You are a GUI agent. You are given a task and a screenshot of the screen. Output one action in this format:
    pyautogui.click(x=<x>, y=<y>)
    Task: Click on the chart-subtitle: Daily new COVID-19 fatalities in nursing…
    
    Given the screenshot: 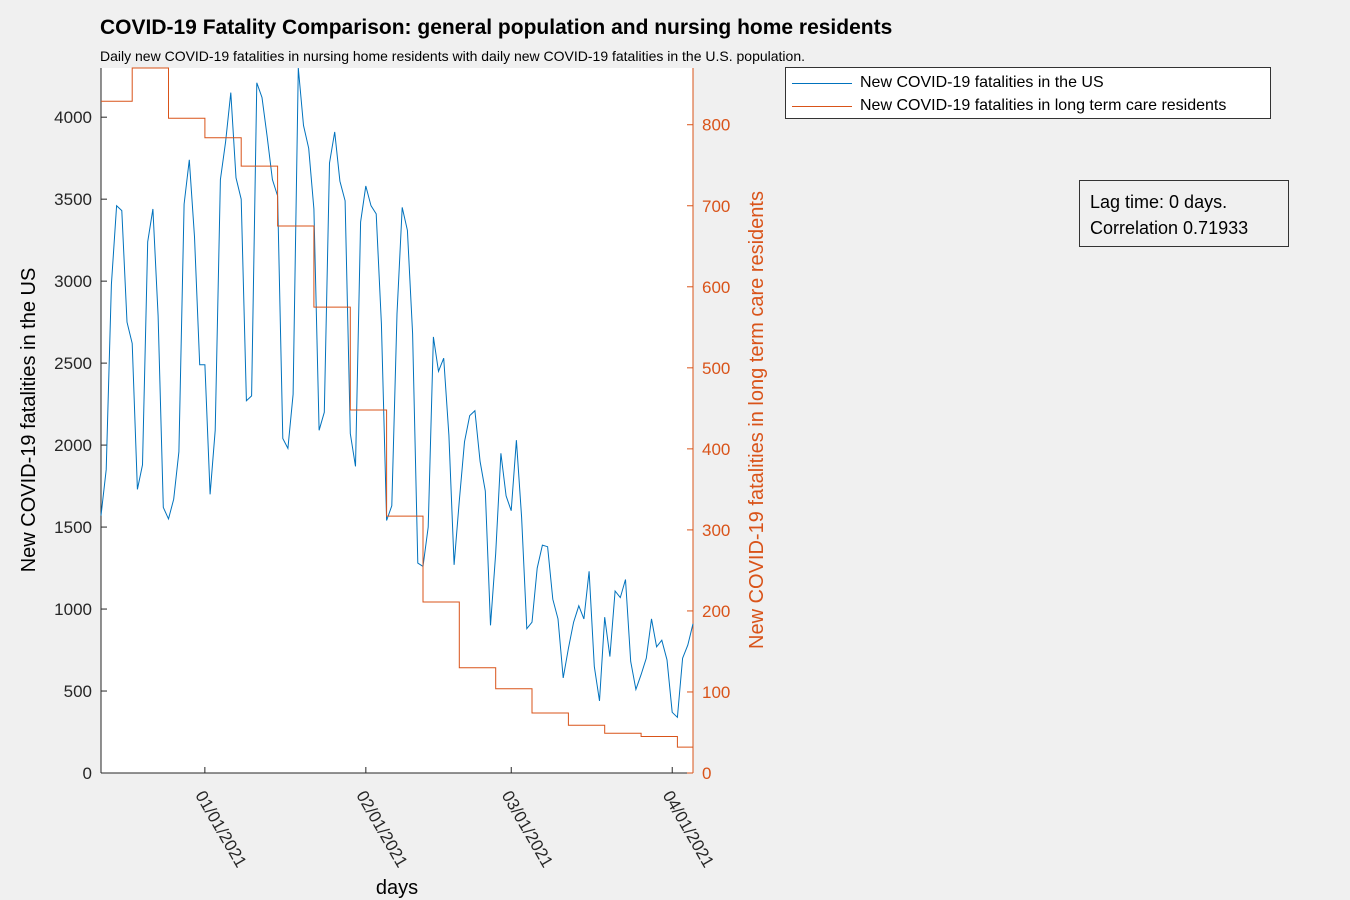 What is the action you would take?
    pyautogui.click(x=452, y=56)
    